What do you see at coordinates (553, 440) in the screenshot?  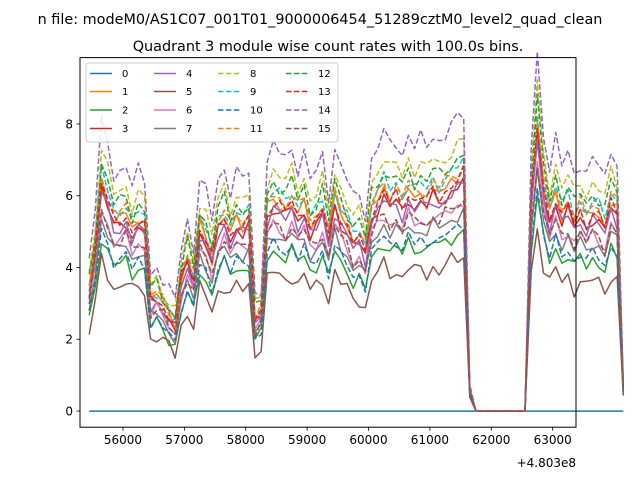 I see `x-tick-label: 63000` at bounding box center [553, 440].